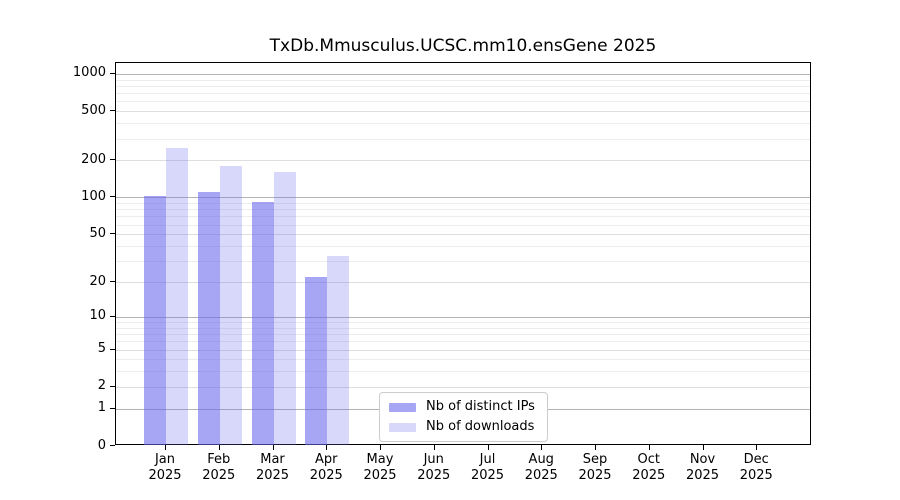 This screenshot has width=900, height=500. What do you see at coordinates (93, 110) in the screenshot?
I see `y-axis-tick-label: 500` at bounding box center [93, 110].